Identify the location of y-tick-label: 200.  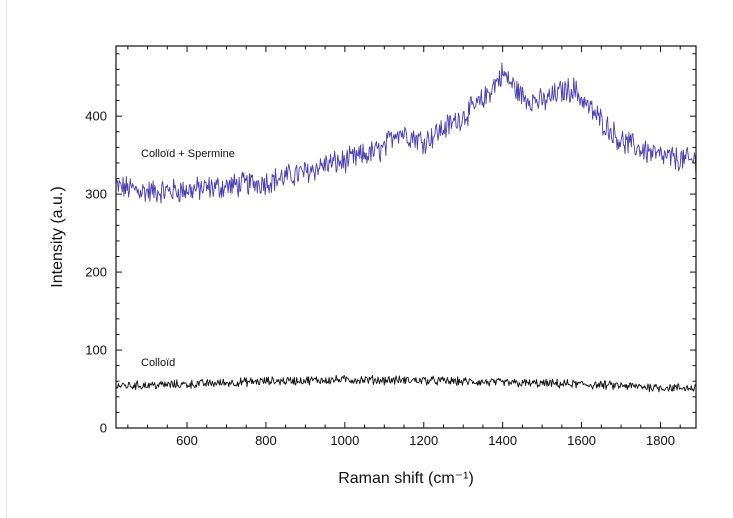
(96, 272).